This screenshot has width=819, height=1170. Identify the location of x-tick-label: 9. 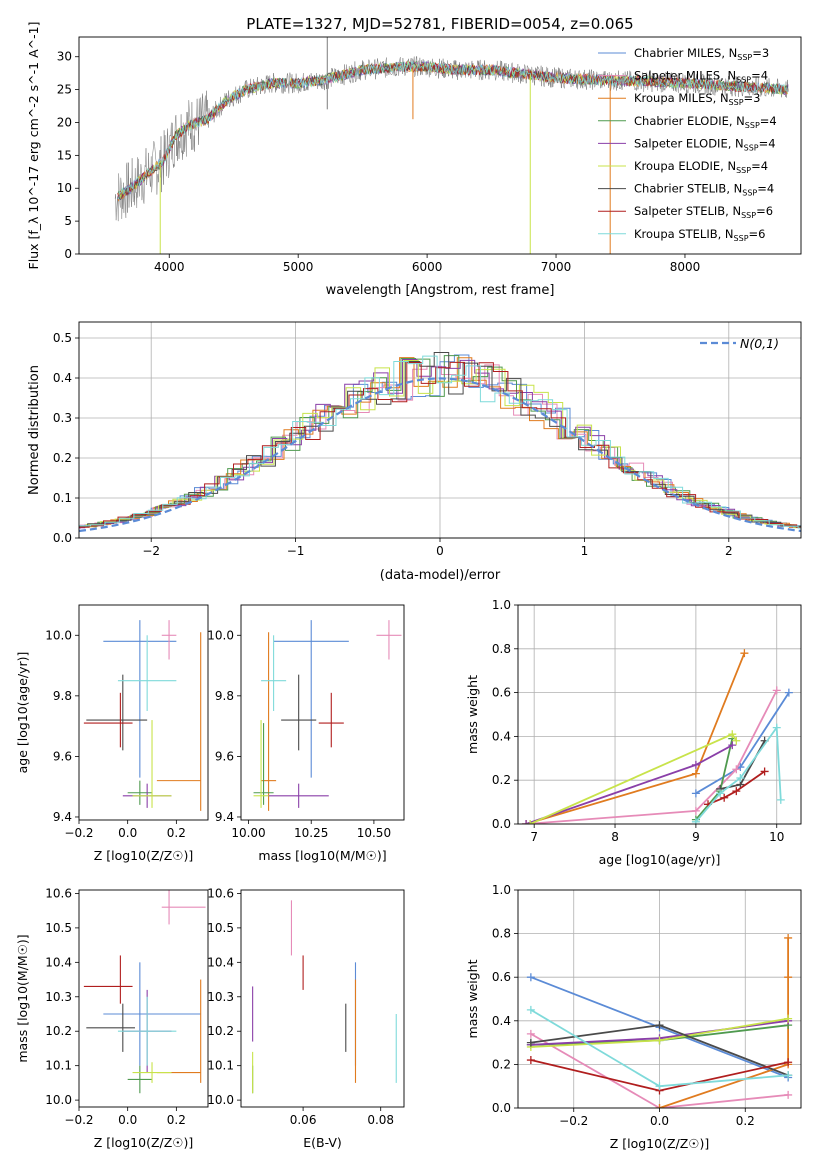
(696, 837).